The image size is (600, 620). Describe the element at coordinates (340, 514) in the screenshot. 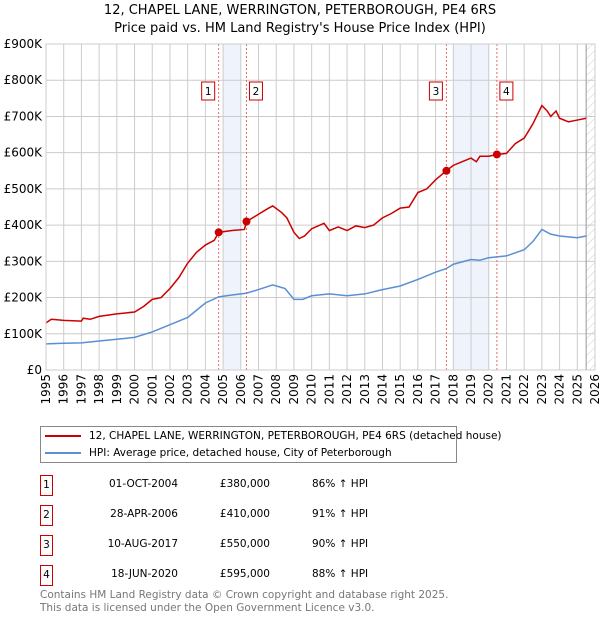

I see `sale-hpi-diff: 91% ↑ HPI` at that location.